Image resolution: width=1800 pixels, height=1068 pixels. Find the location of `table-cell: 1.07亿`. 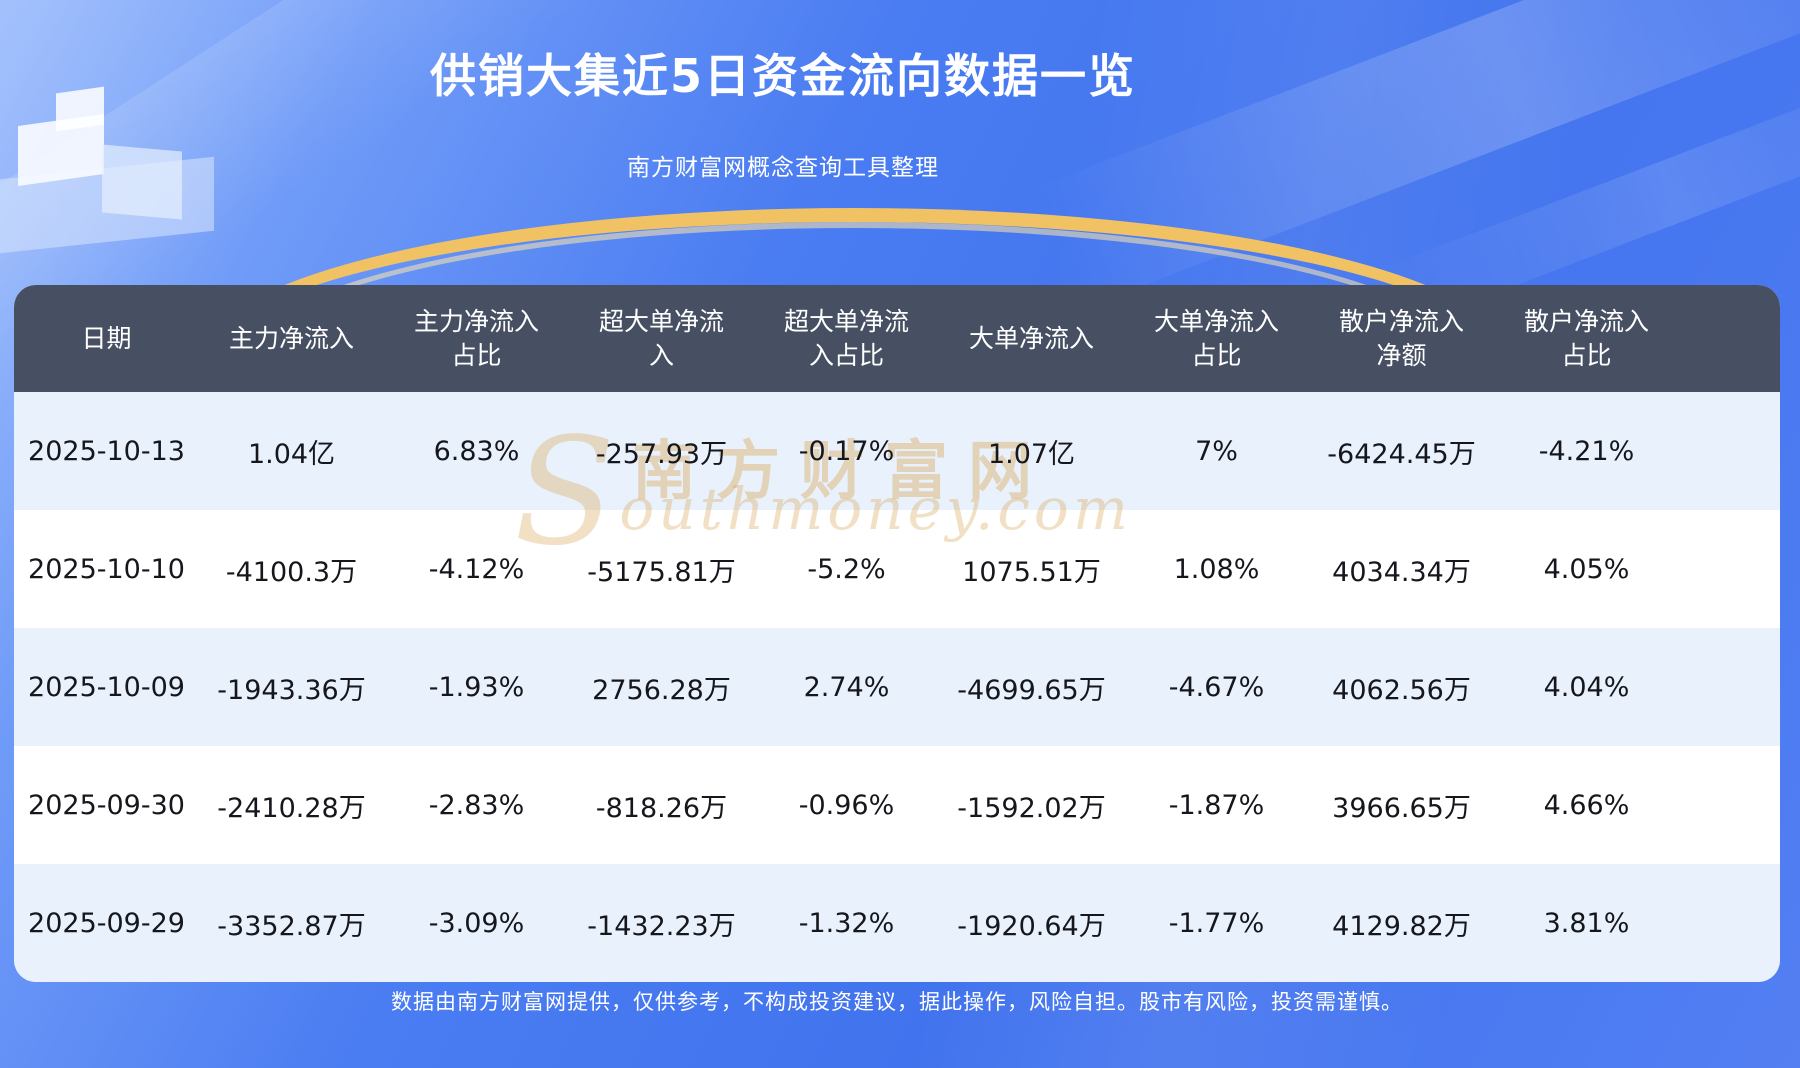

table-cell: 1.07亿 is located at coordinates (1031, 454).